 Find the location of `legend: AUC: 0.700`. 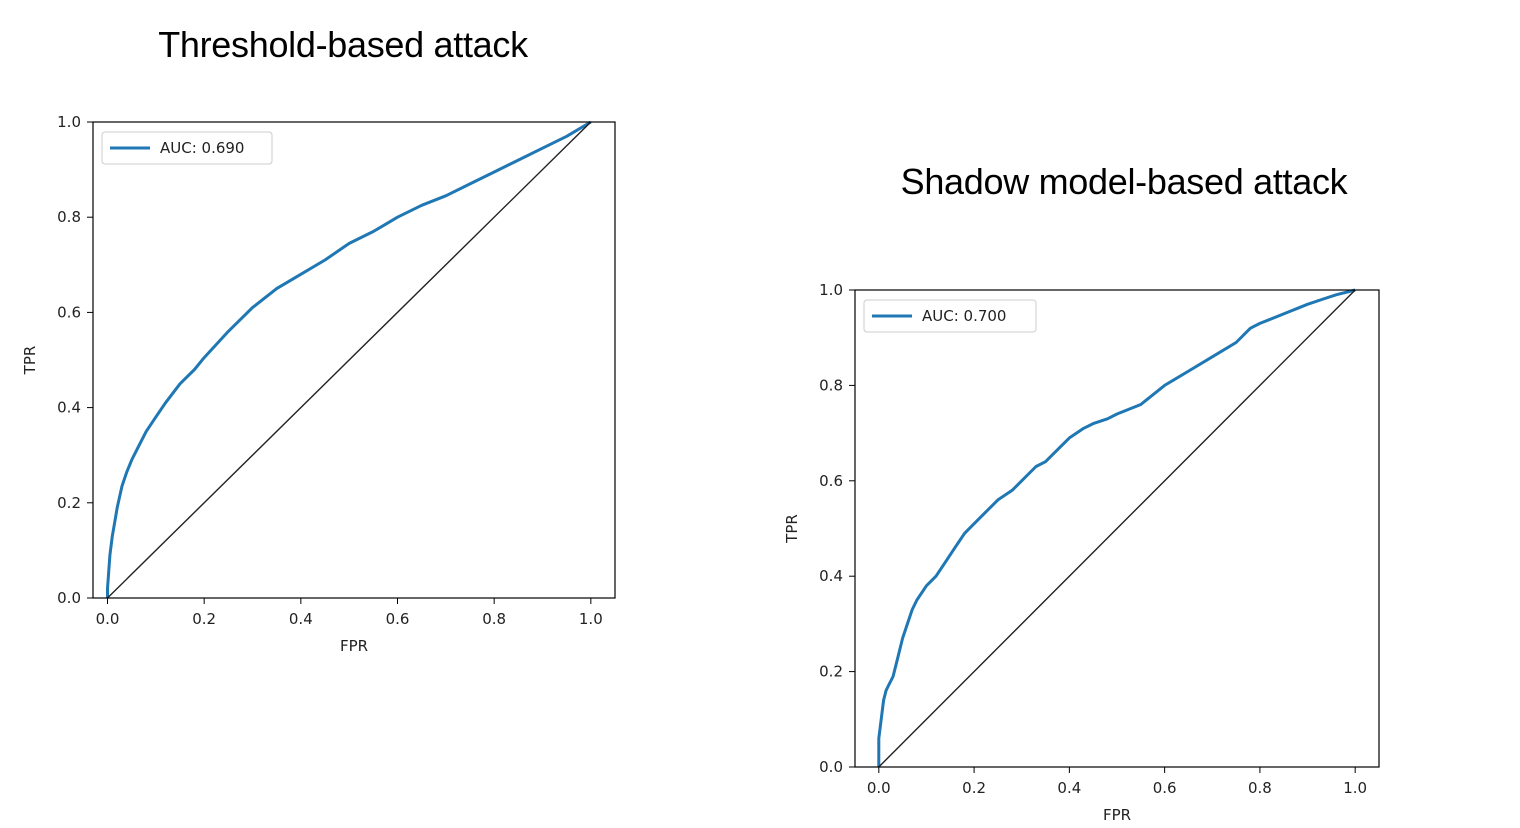

legend: AUC: 0.700 is located at coordinates (950, 316).